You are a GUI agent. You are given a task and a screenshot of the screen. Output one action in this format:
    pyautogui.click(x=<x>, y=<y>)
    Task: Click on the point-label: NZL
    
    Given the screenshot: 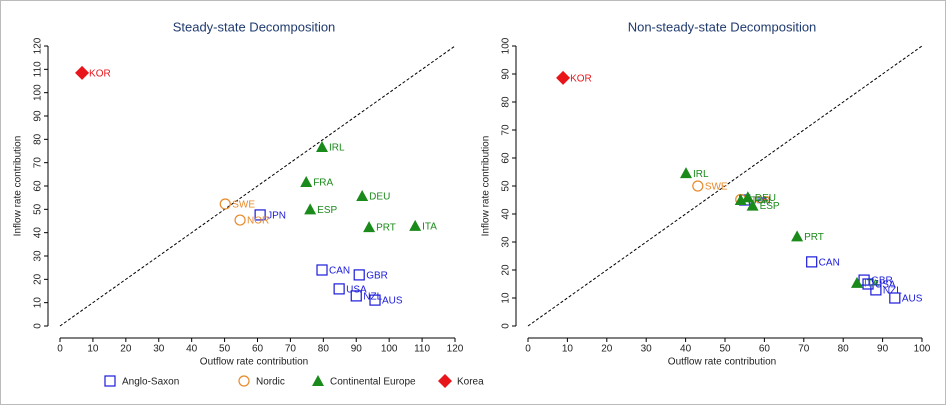 What is the action you would take?
    pyautogui.click(x=372, y=297)
    